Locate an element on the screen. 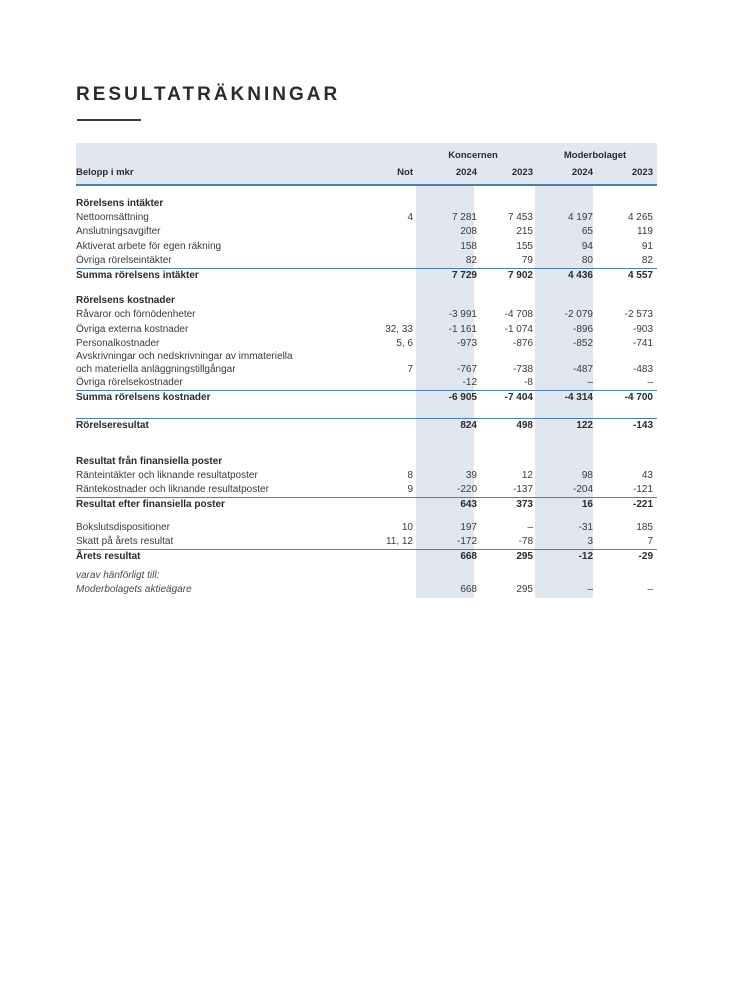 This screenshot has width=746, height=985. value-cell: -221 is located at coordinates (642, 505).